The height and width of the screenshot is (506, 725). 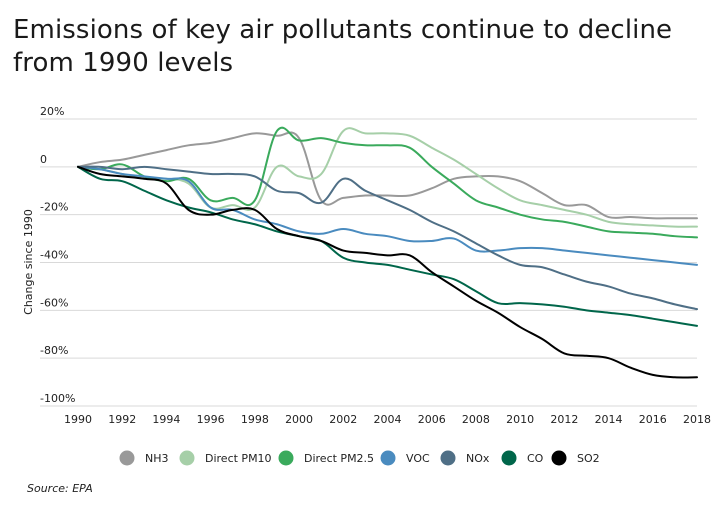 I want to click on y-tick-label: -40%, so click(x=54, y=255).